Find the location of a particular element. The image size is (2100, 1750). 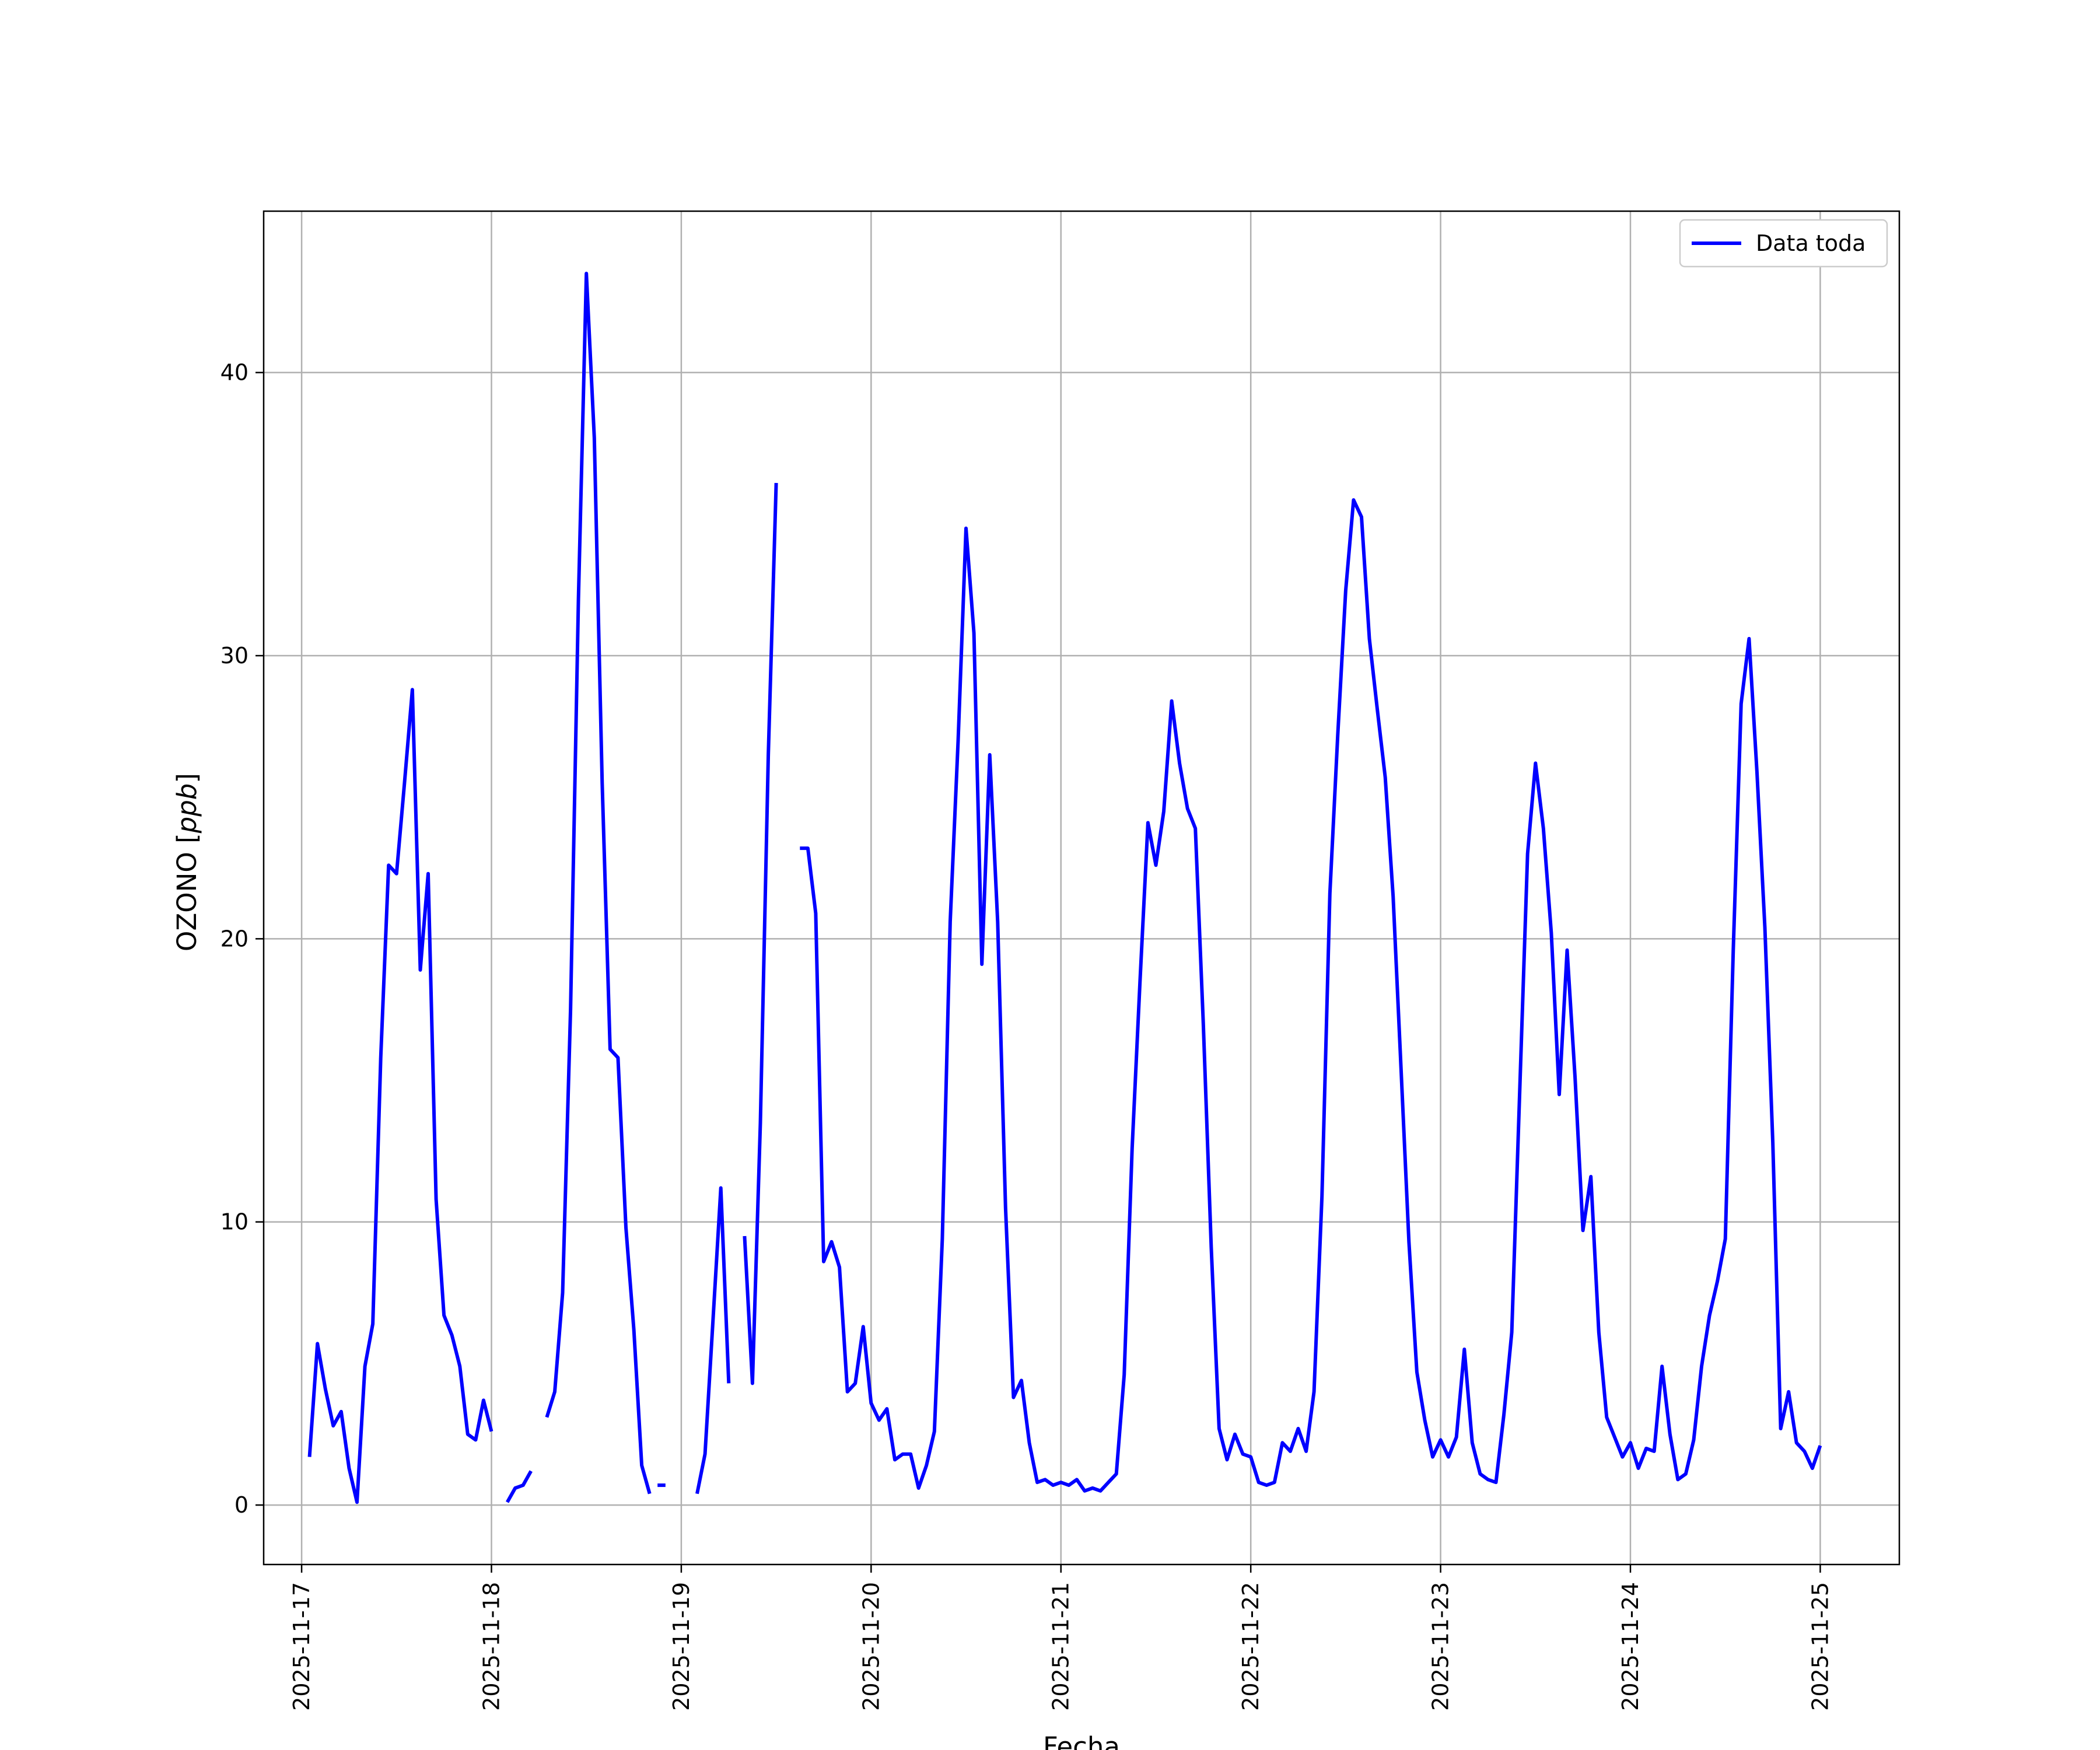

legend-box is located at coordinates (1783, 243).